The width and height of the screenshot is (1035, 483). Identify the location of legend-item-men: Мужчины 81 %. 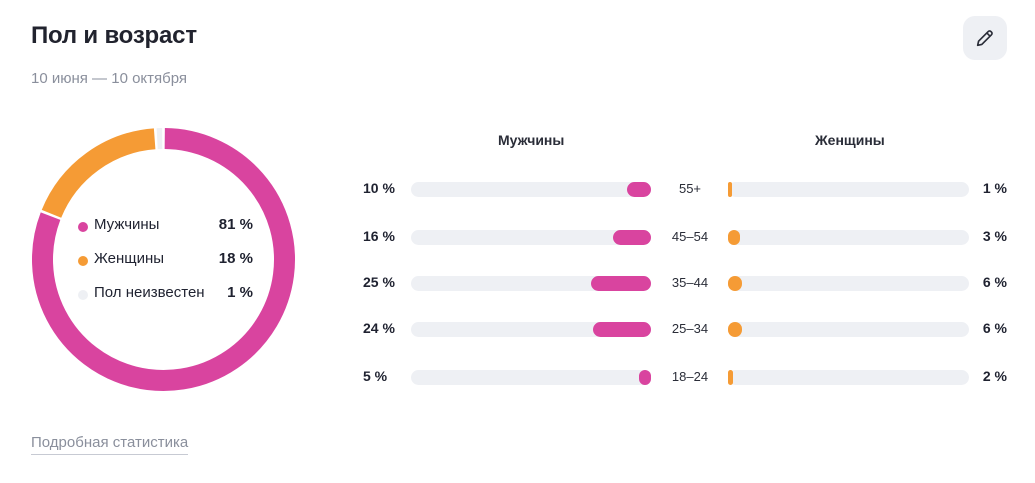
(165, 231).